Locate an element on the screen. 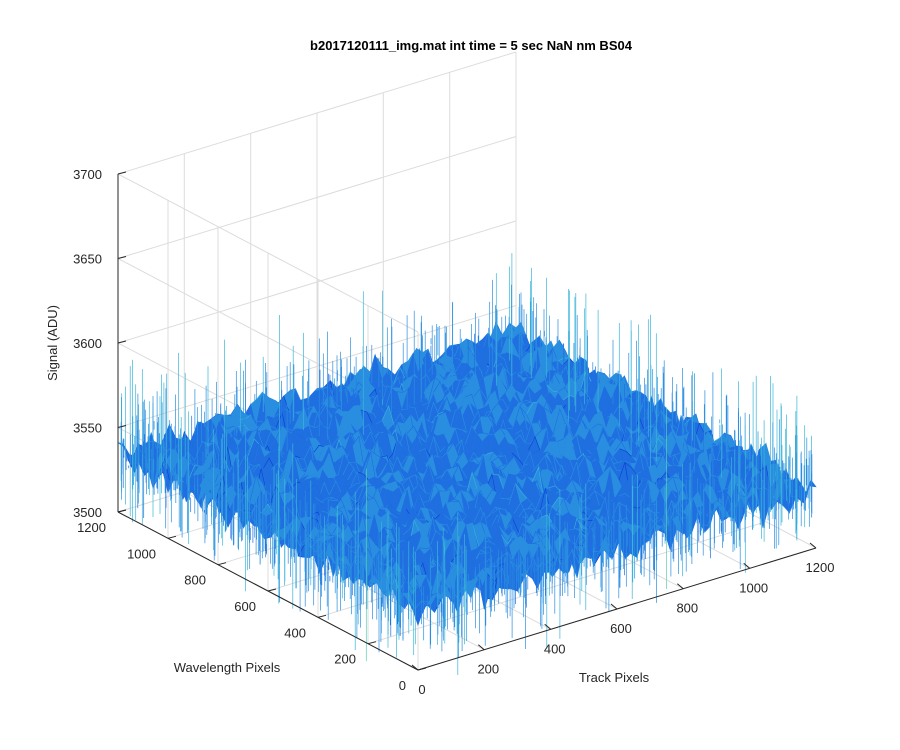 The image size is (900, 750). y-tick-label: 1000 is located at coordinates (141, 553).